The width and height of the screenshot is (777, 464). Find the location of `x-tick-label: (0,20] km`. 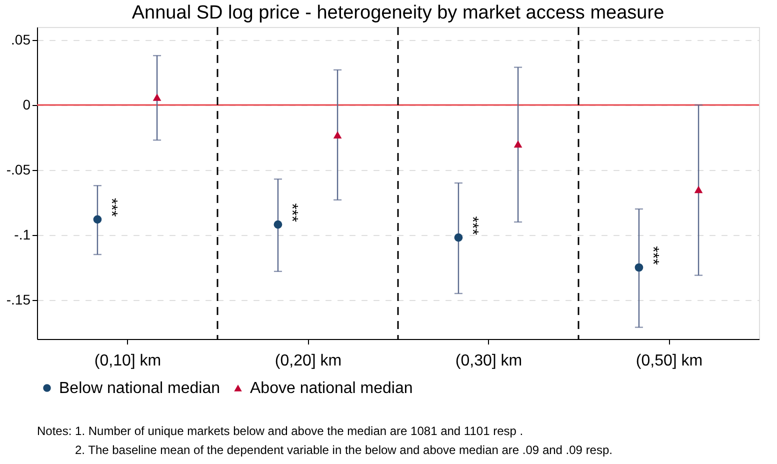

x-tick-label: (0,20] km is located at coordinates (308, 361).